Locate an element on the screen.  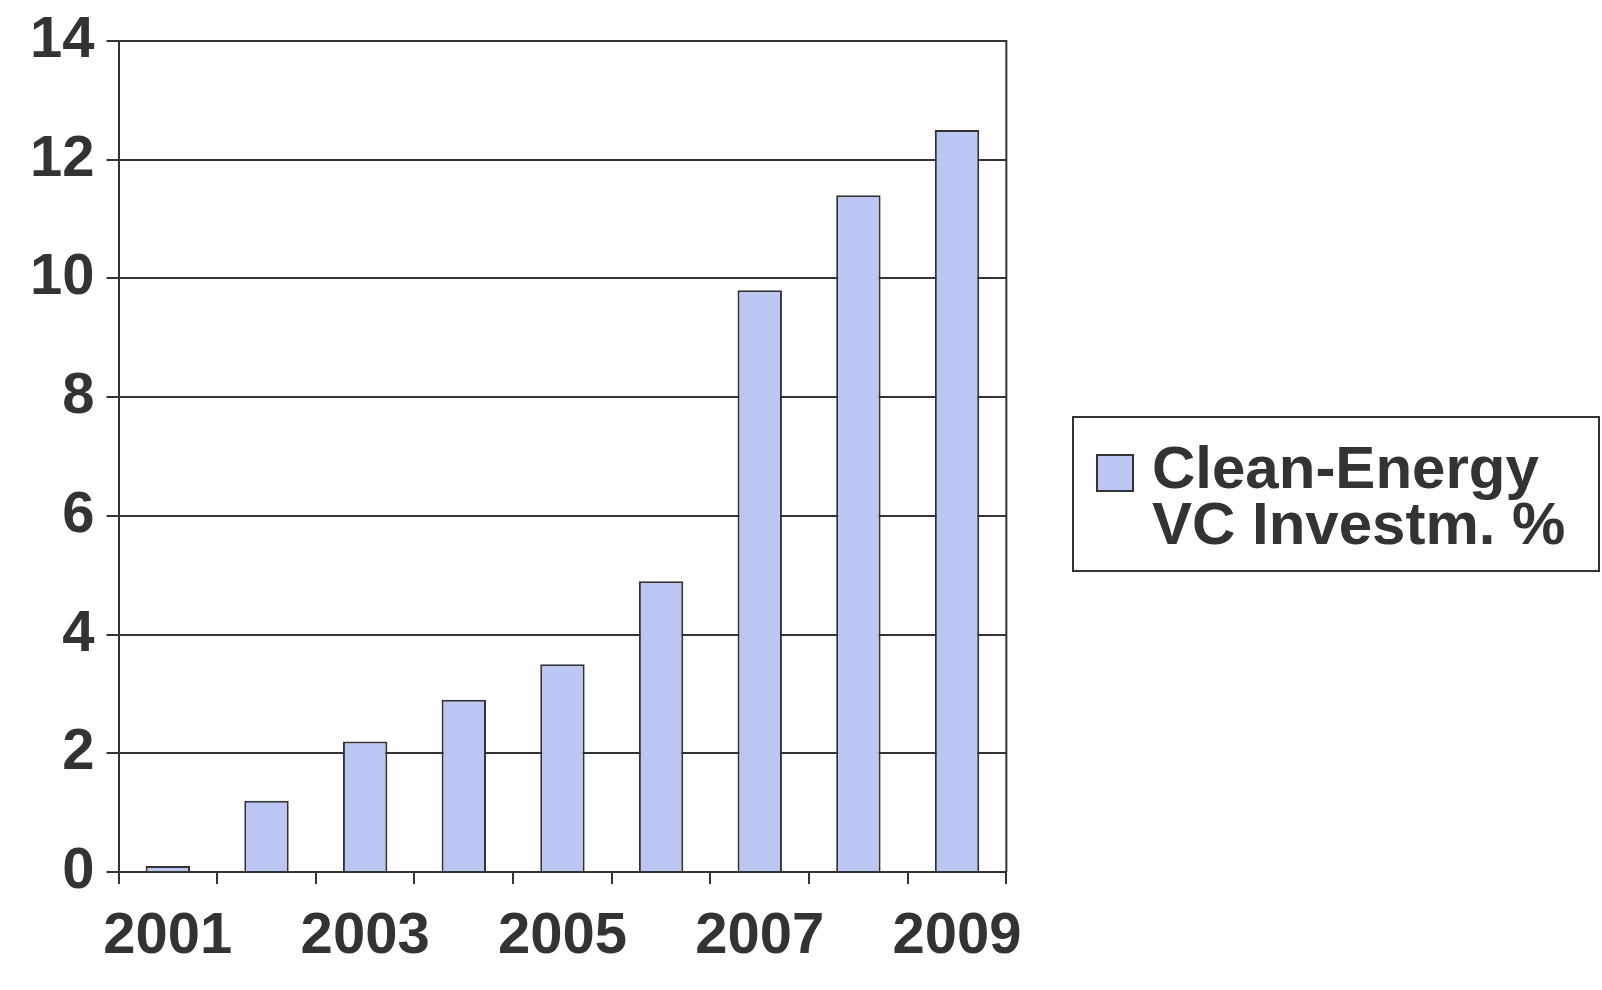
y-tick-label: 4 is located at coordinates (78, 630).